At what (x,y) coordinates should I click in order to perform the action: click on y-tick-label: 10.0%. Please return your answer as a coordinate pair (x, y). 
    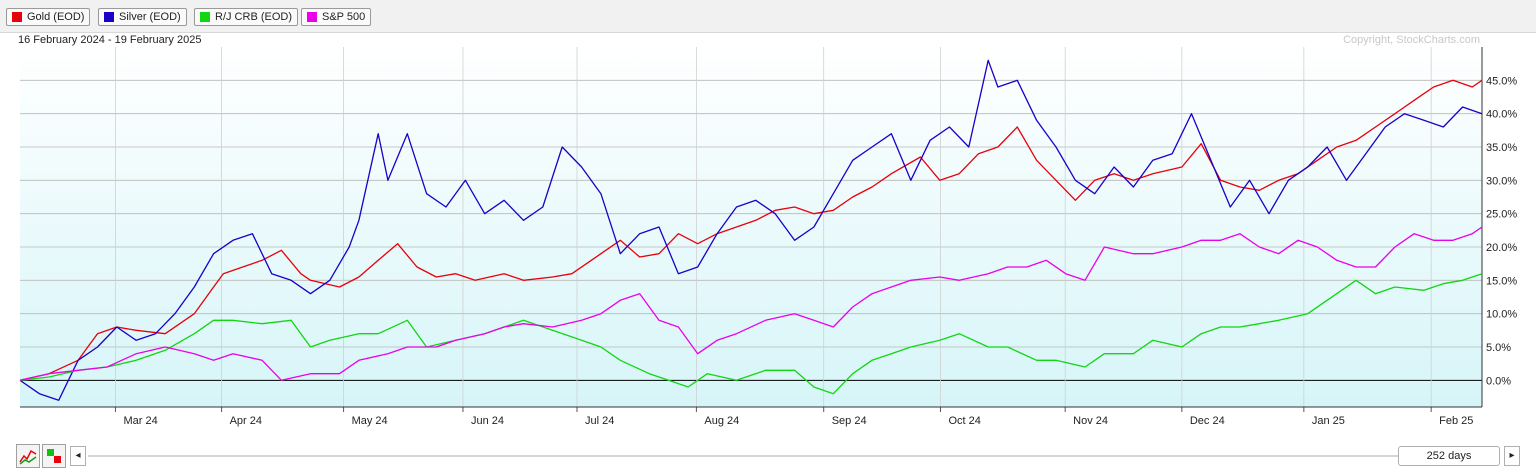
    Looking at the image, I should click on (1501, 315).